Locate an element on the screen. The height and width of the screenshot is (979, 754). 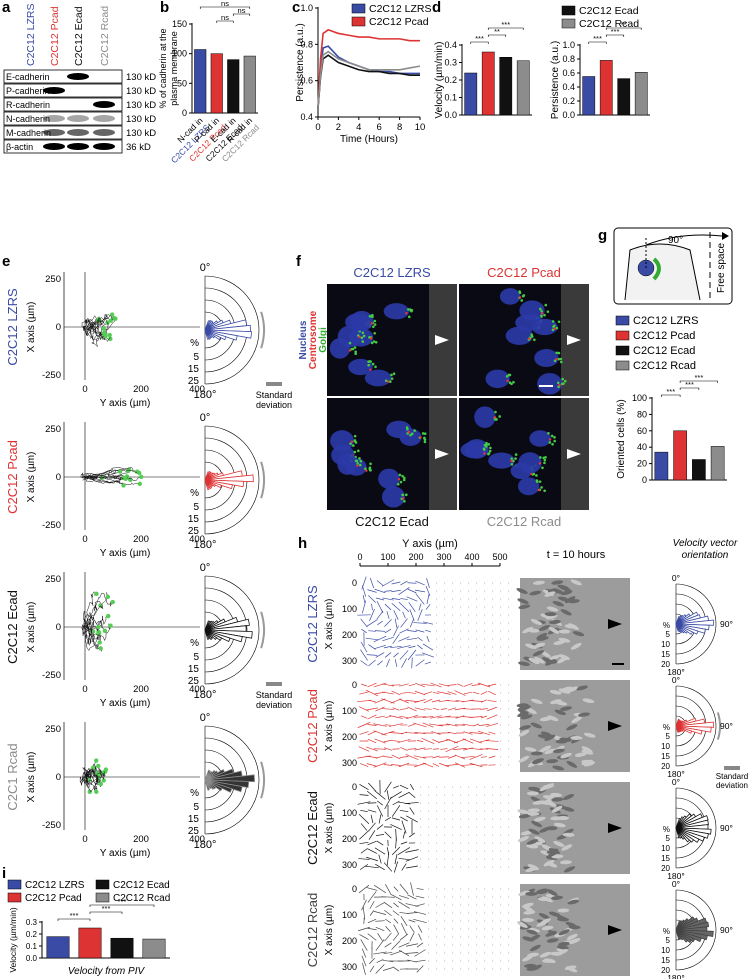
trajectory is located at coordinates (92, 639).